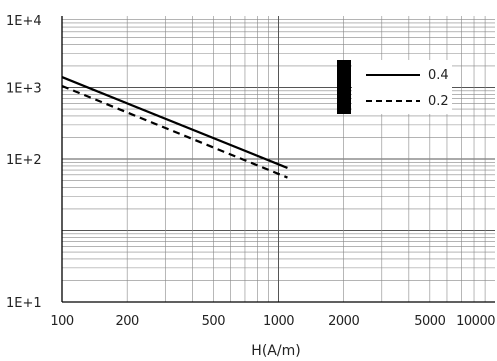  I want to click on x-tick-label: 2000, so click(343, 321).